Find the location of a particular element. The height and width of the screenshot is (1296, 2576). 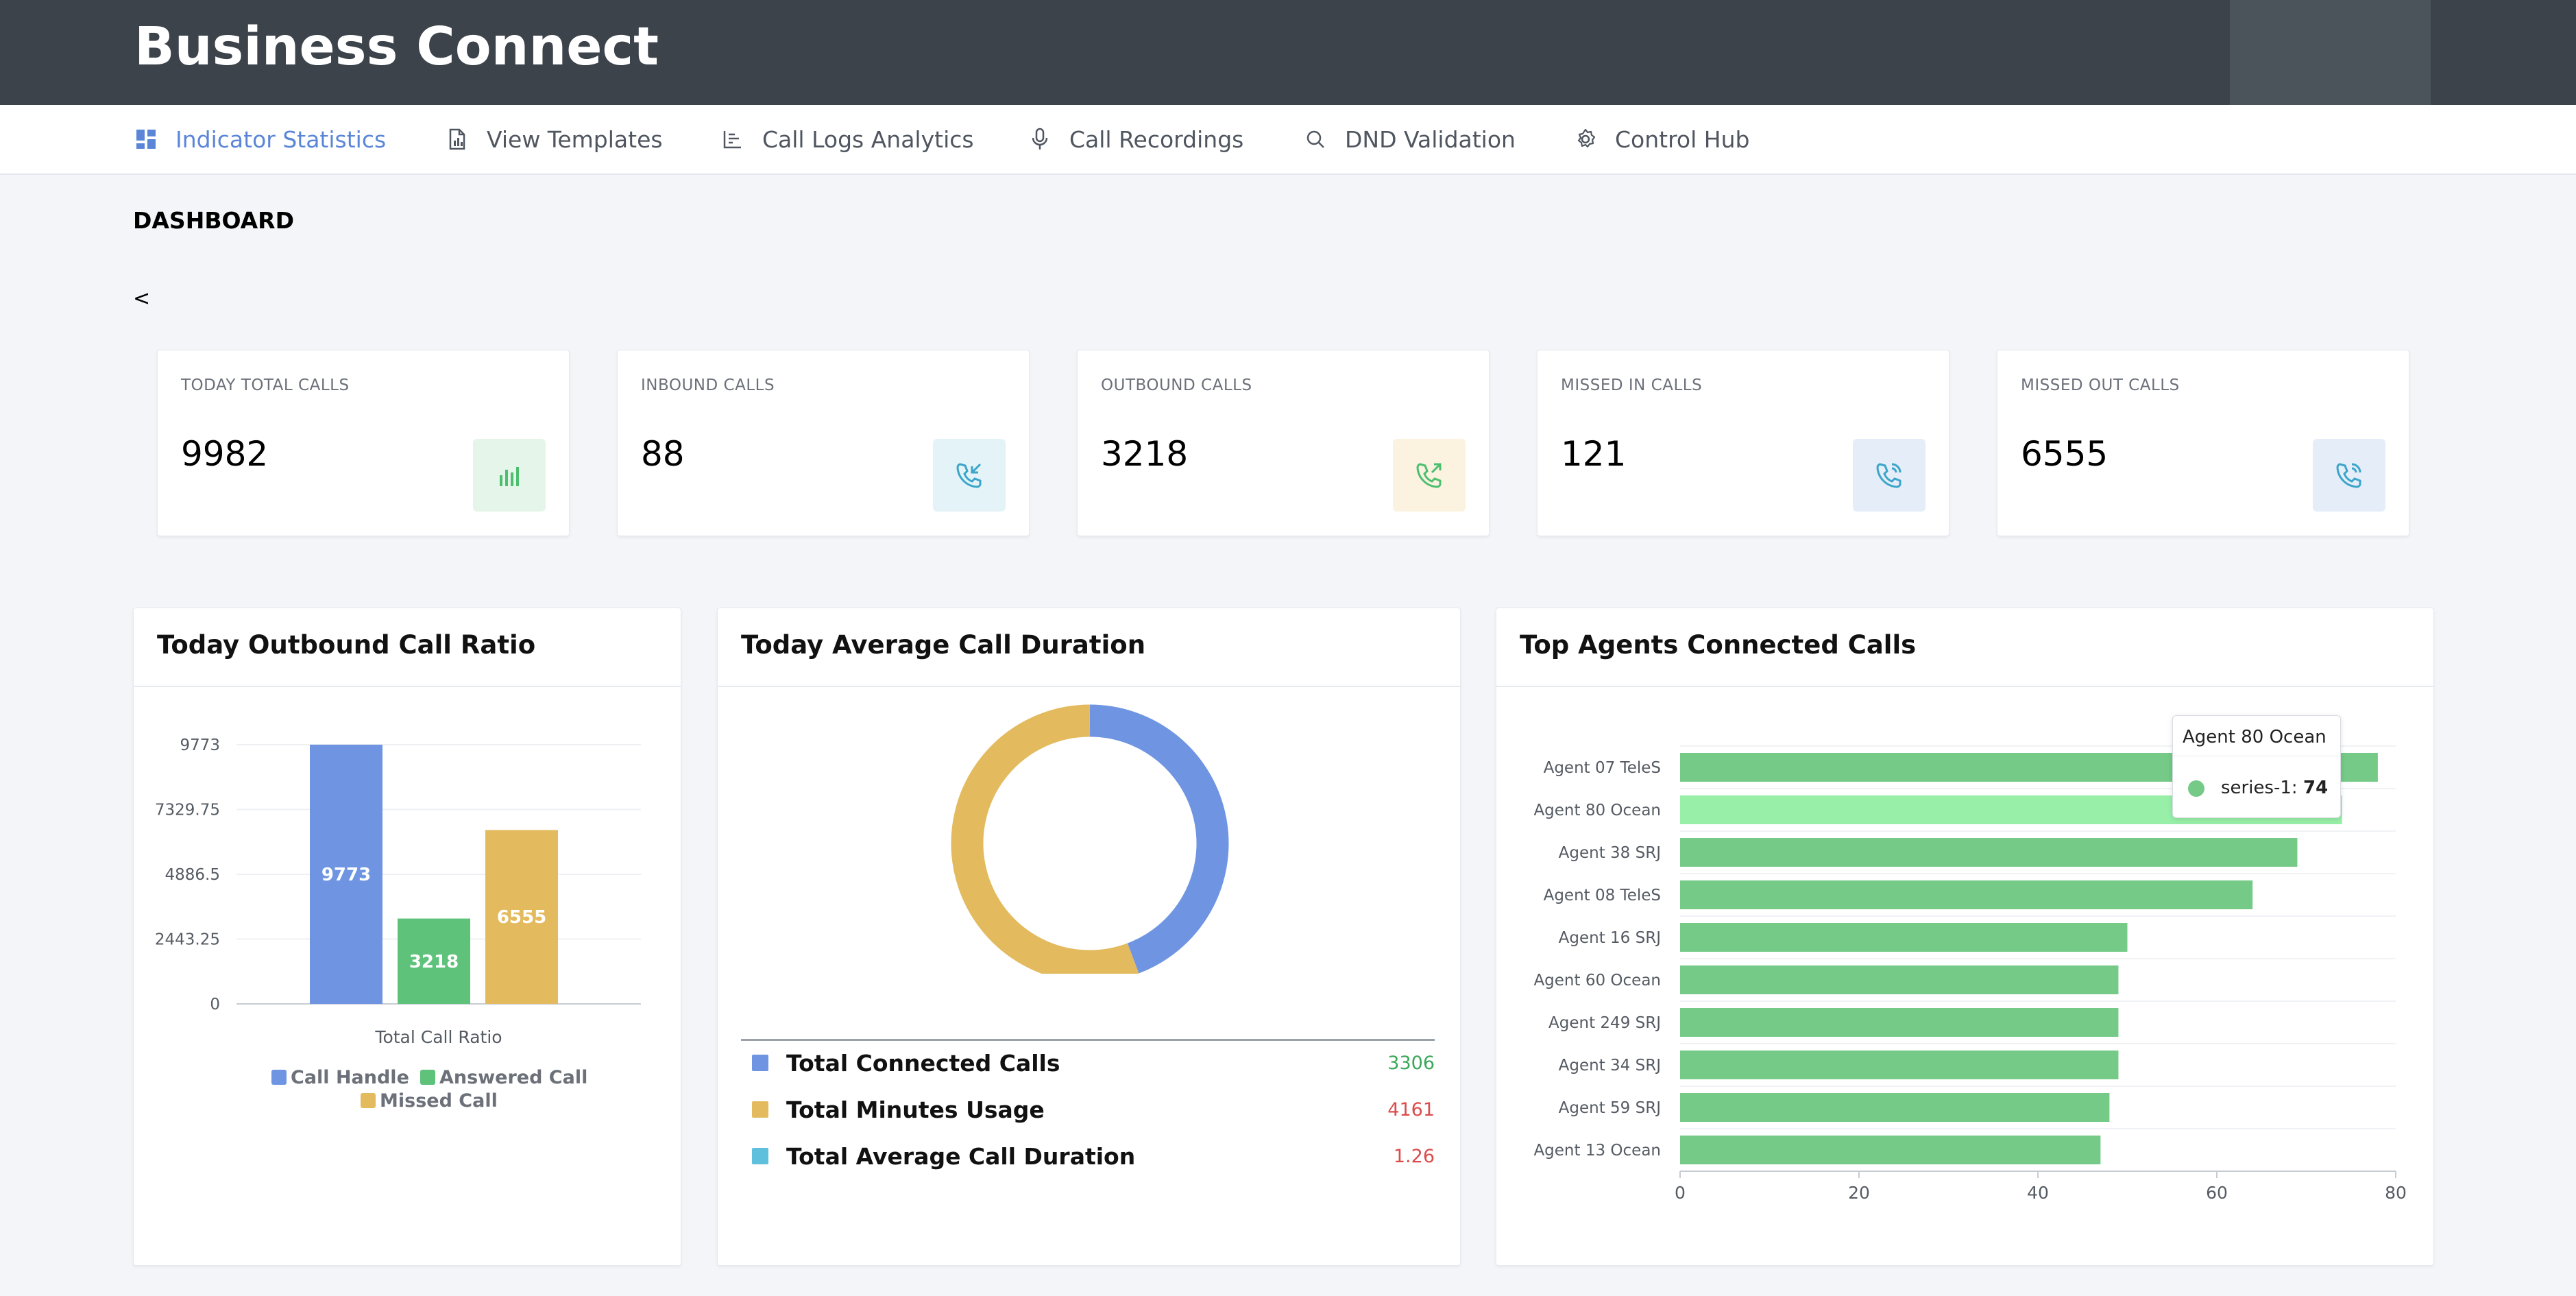

y-tick-label: Agent 08 TeleS is located at coordinates (1602, 895).